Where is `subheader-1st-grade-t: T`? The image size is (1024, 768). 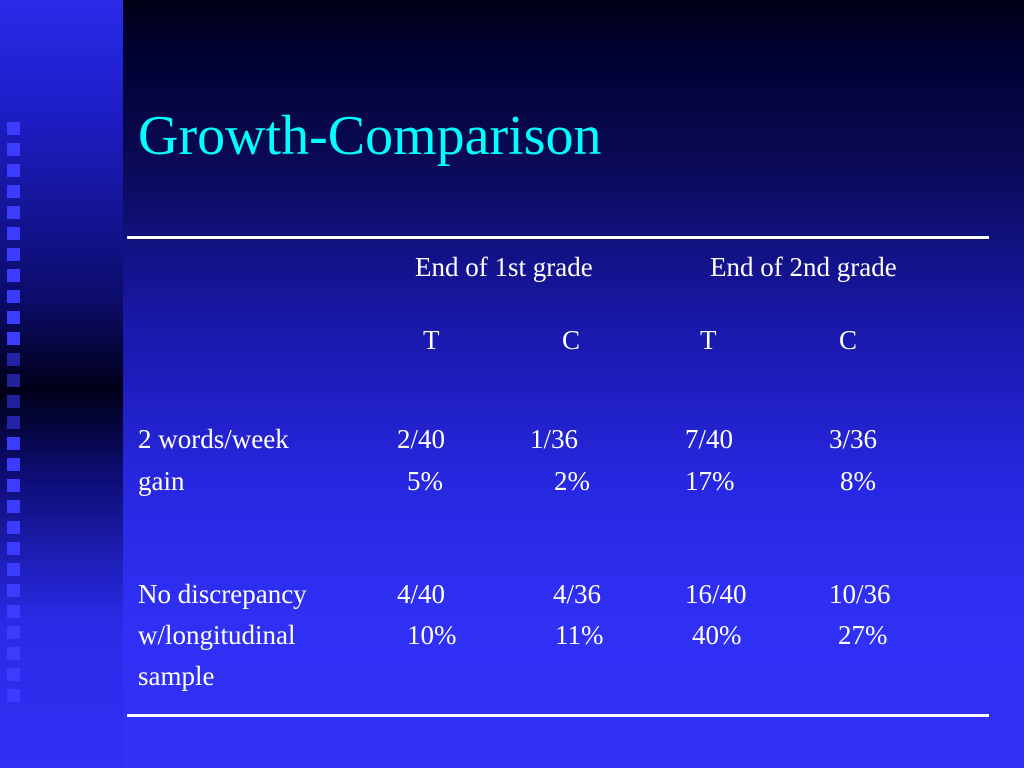
subheader-1st-grade-t: T is located at coordinates (431, 340).